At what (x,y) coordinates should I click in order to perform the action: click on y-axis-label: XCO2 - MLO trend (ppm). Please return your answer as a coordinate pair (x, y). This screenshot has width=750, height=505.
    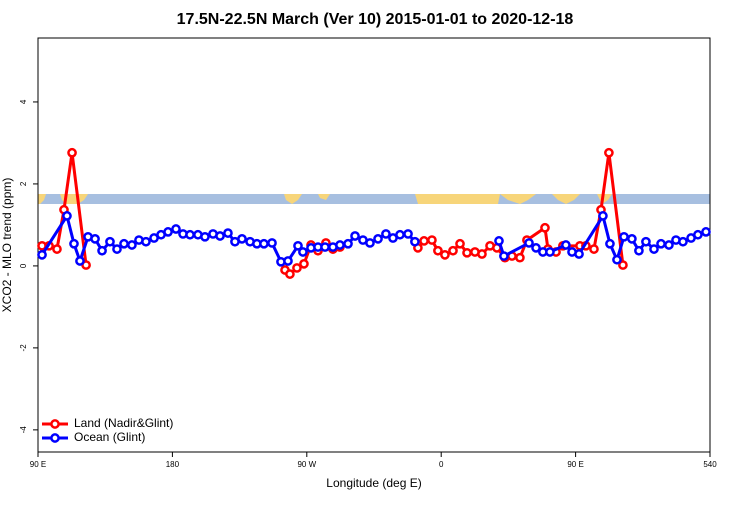
    Looking at the image, I should click on (7, 245).